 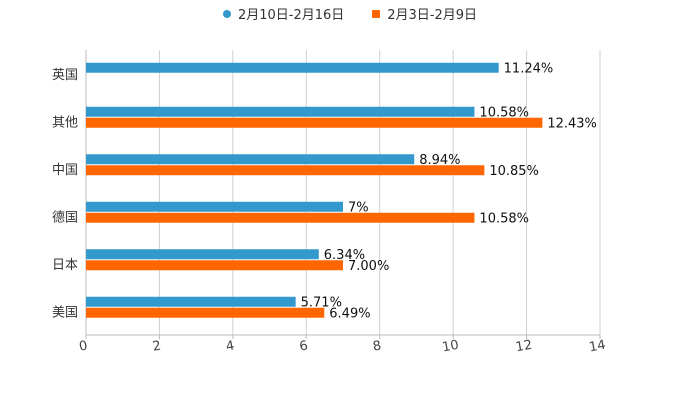 What do you see at coordinates (303, 346) in the screenshot?
I see `x-tick-label-3: 6` at bounding box center [303, 346].